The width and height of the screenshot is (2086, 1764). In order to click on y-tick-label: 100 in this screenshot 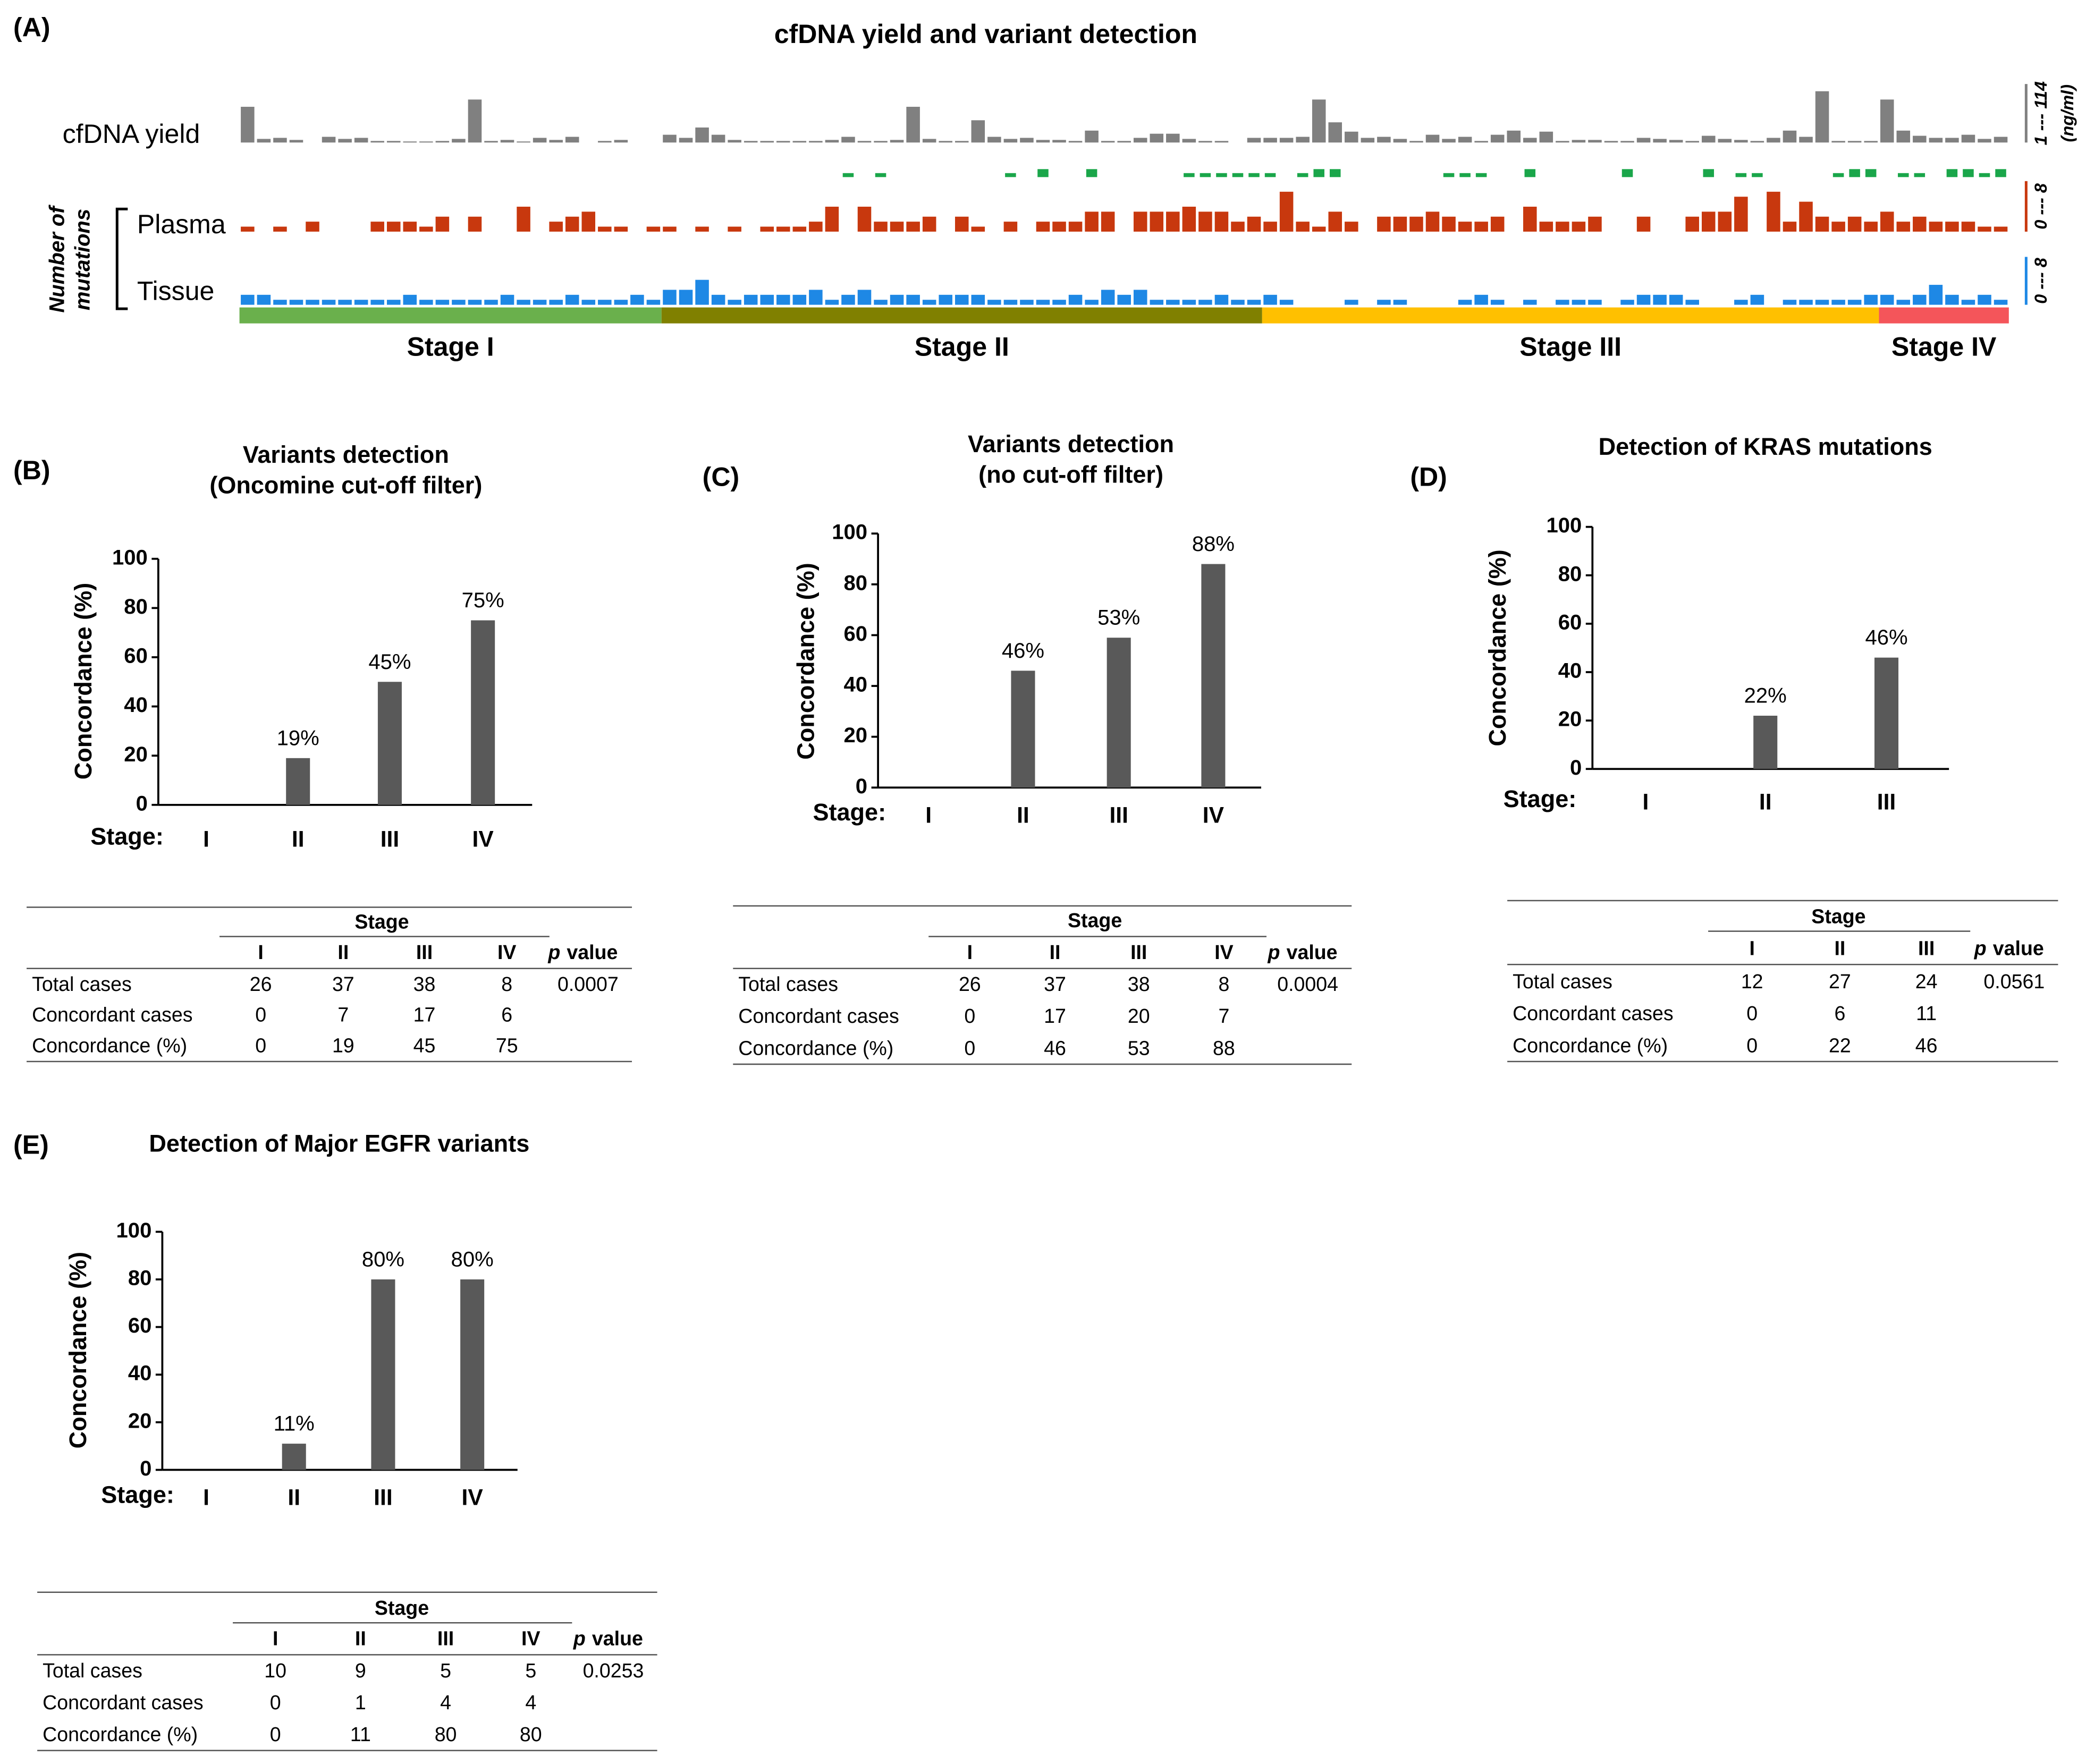, I will do `click(130, 557)`.